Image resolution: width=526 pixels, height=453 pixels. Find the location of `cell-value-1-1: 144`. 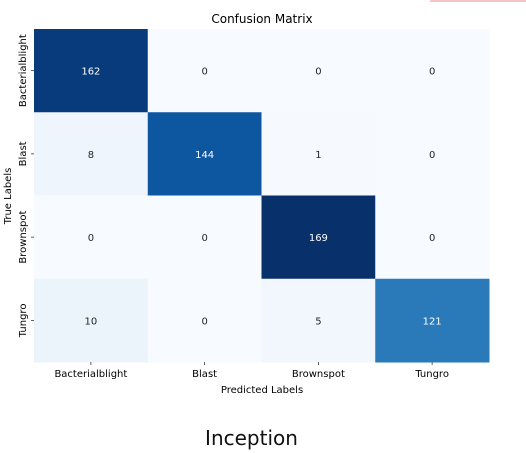

cell-value-1-1: 144 is located at coordinates (204, 155).